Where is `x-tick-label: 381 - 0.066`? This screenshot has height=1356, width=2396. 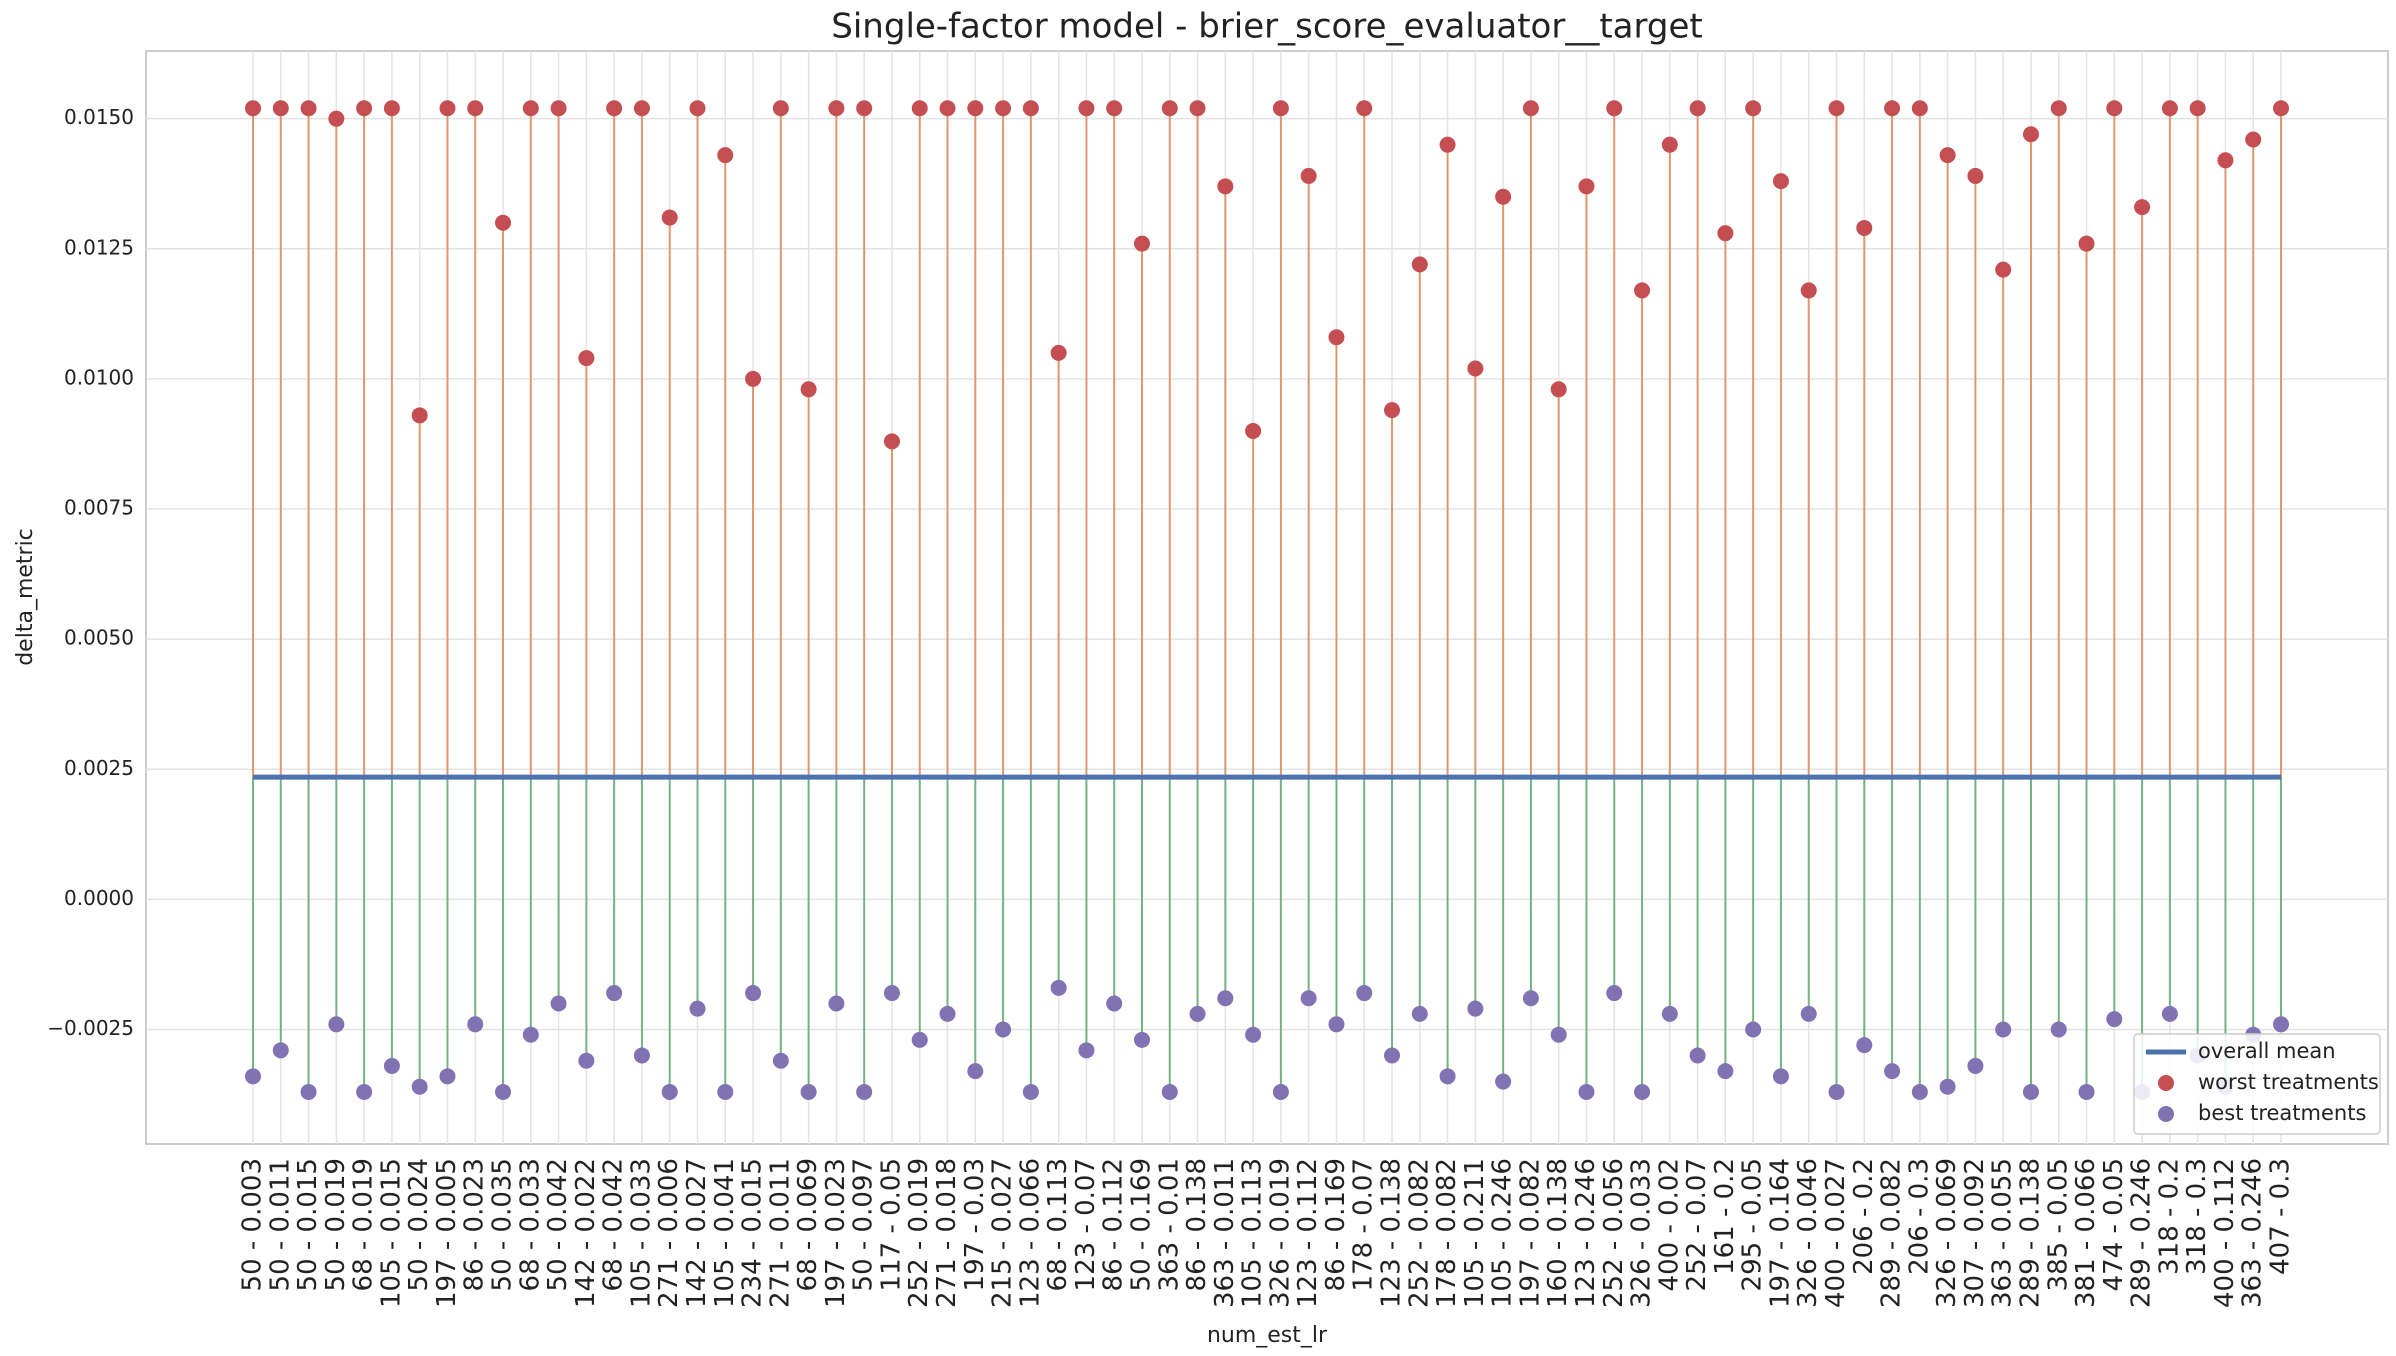 x-tick-label: 381 - 0.066 is located at coordinates (2086, 1233).